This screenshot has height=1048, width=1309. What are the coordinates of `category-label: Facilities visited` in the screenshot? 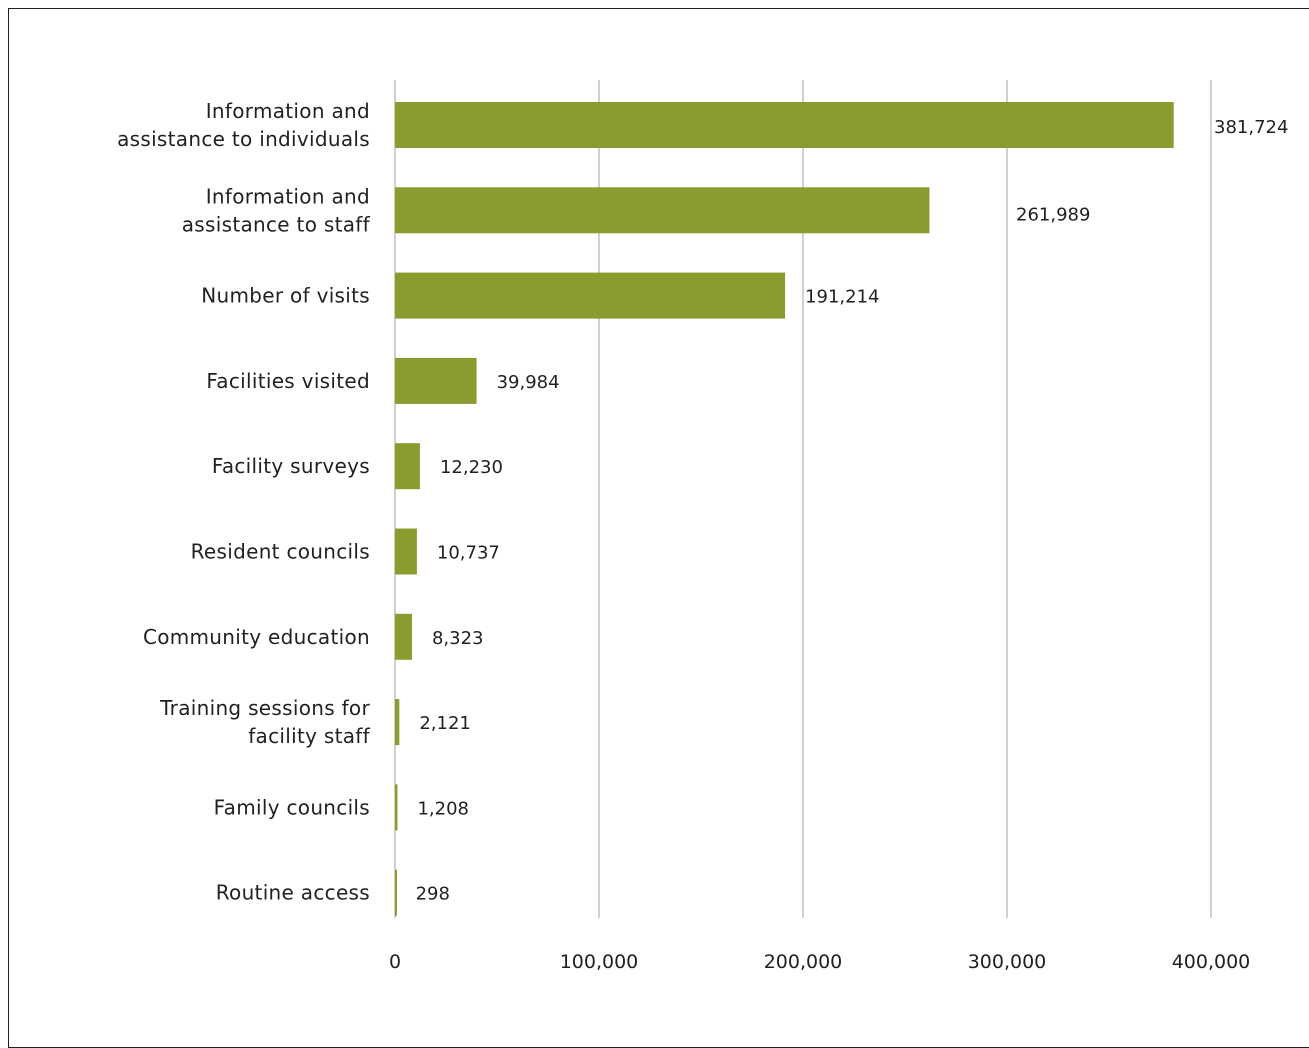 It's located at (288, 381).